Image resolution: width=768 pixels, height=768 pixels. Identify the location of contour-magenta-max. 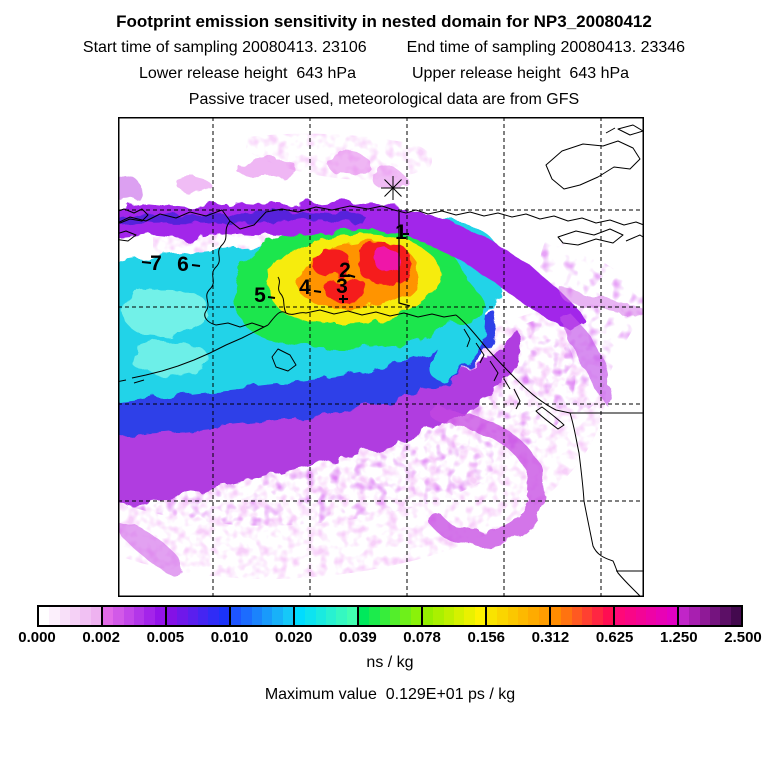
(387, 260).